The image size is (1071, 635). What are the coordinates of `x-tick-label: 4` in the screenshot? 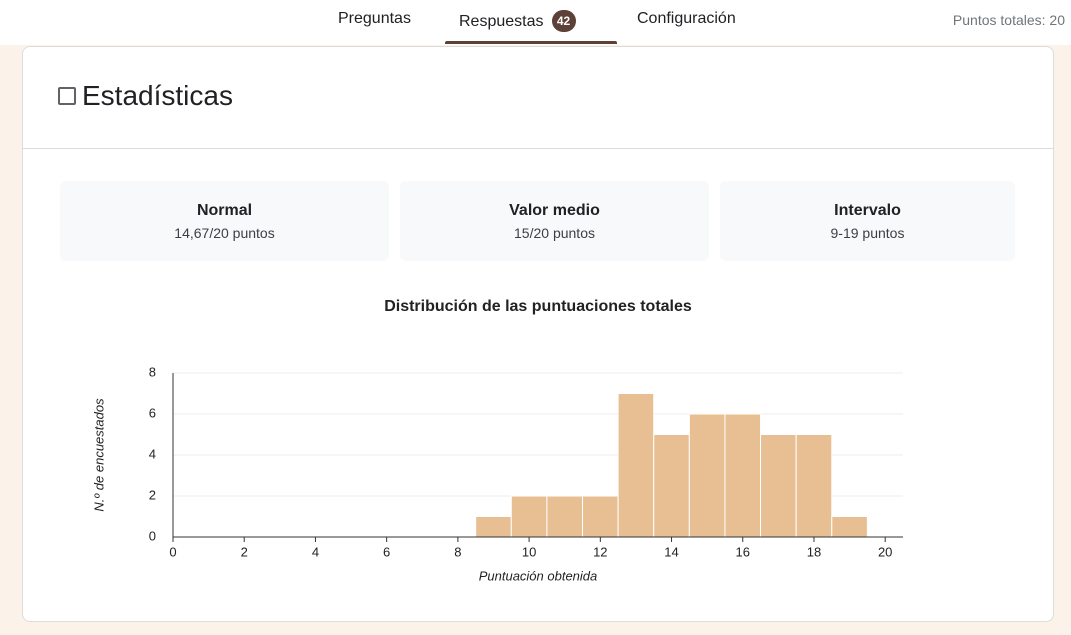 It's located at (315, 551).